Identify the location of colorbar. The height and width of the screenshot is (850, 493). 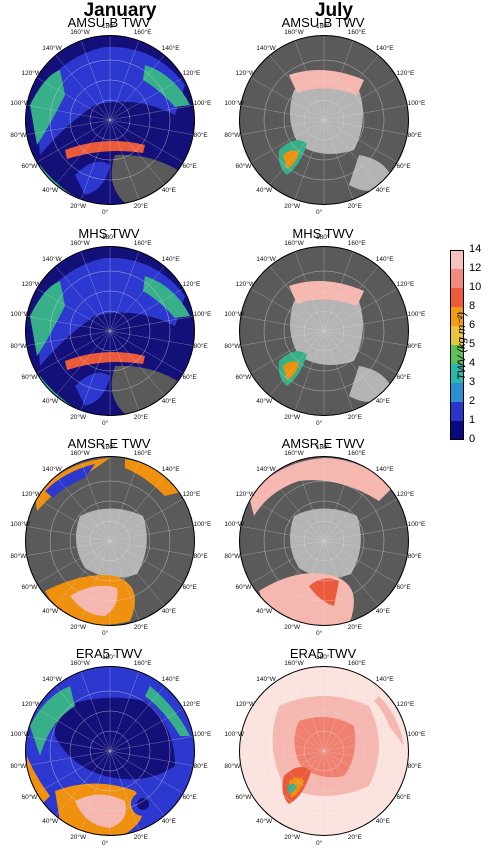
(457, 345).